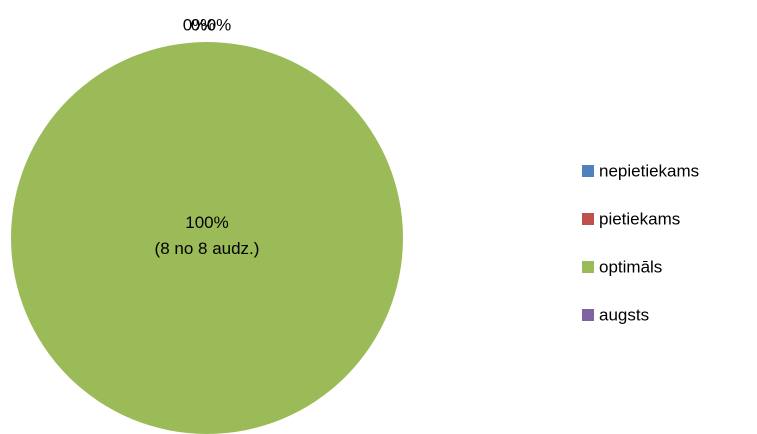 This screenshot has height=434, width=757. I want to click on legend-label: nepietiekams, so click(649, 170).